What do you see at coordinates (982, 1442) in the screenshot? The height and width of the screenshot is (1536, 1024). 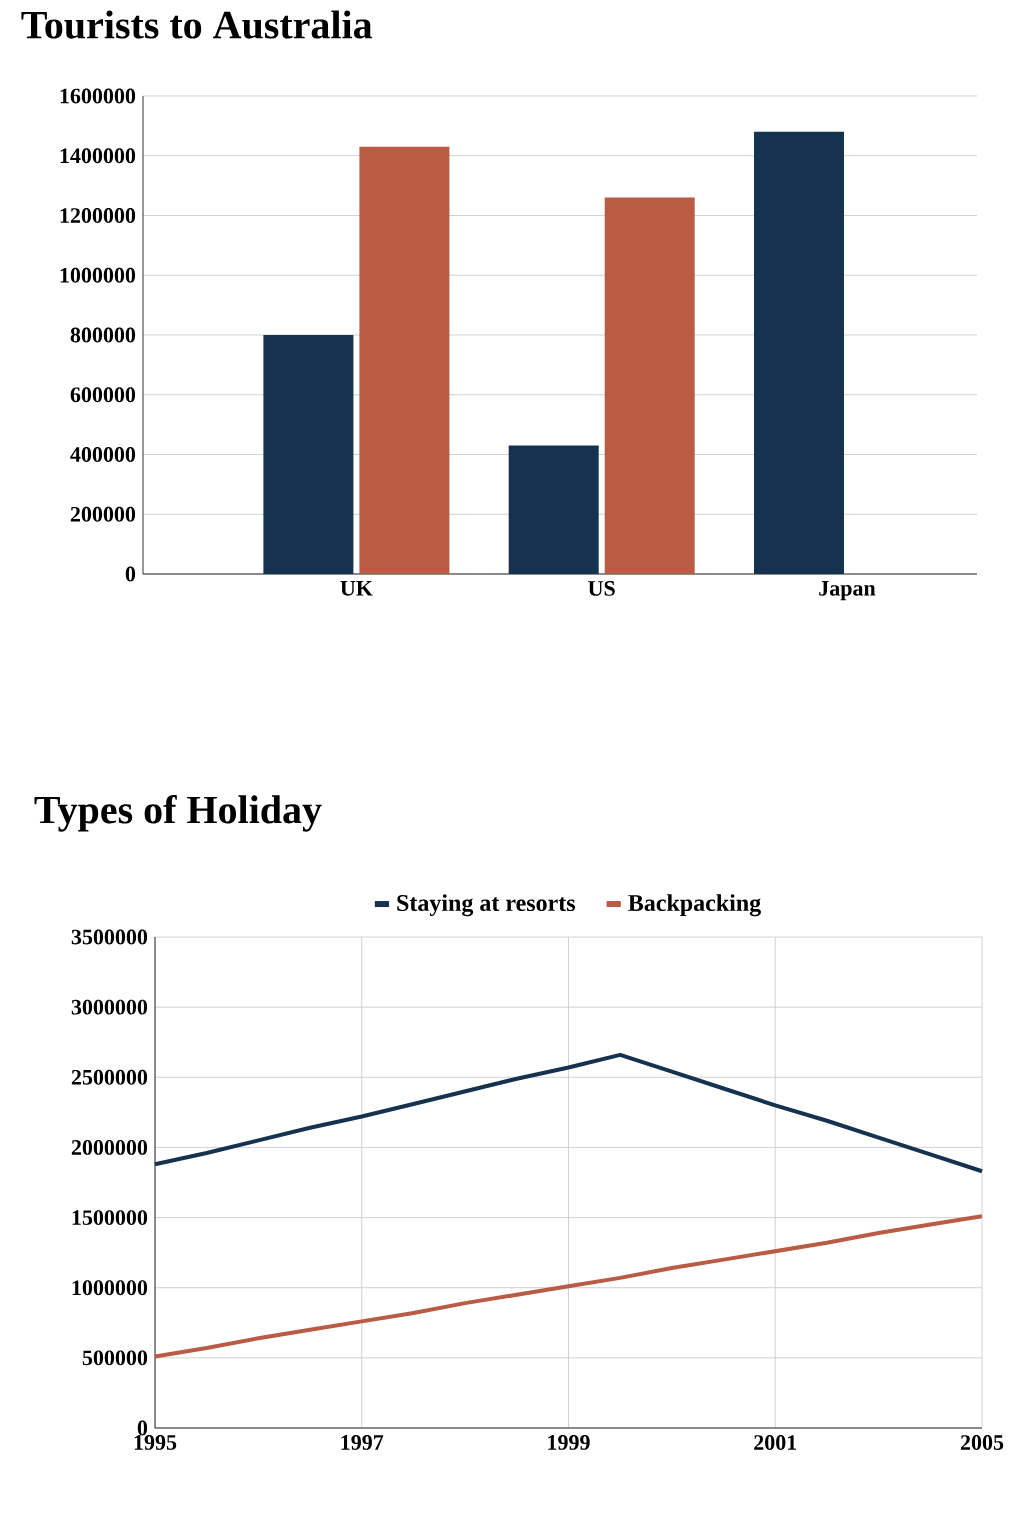 I see `x-tick-label: 2005` at bounding box center [982, 1442].